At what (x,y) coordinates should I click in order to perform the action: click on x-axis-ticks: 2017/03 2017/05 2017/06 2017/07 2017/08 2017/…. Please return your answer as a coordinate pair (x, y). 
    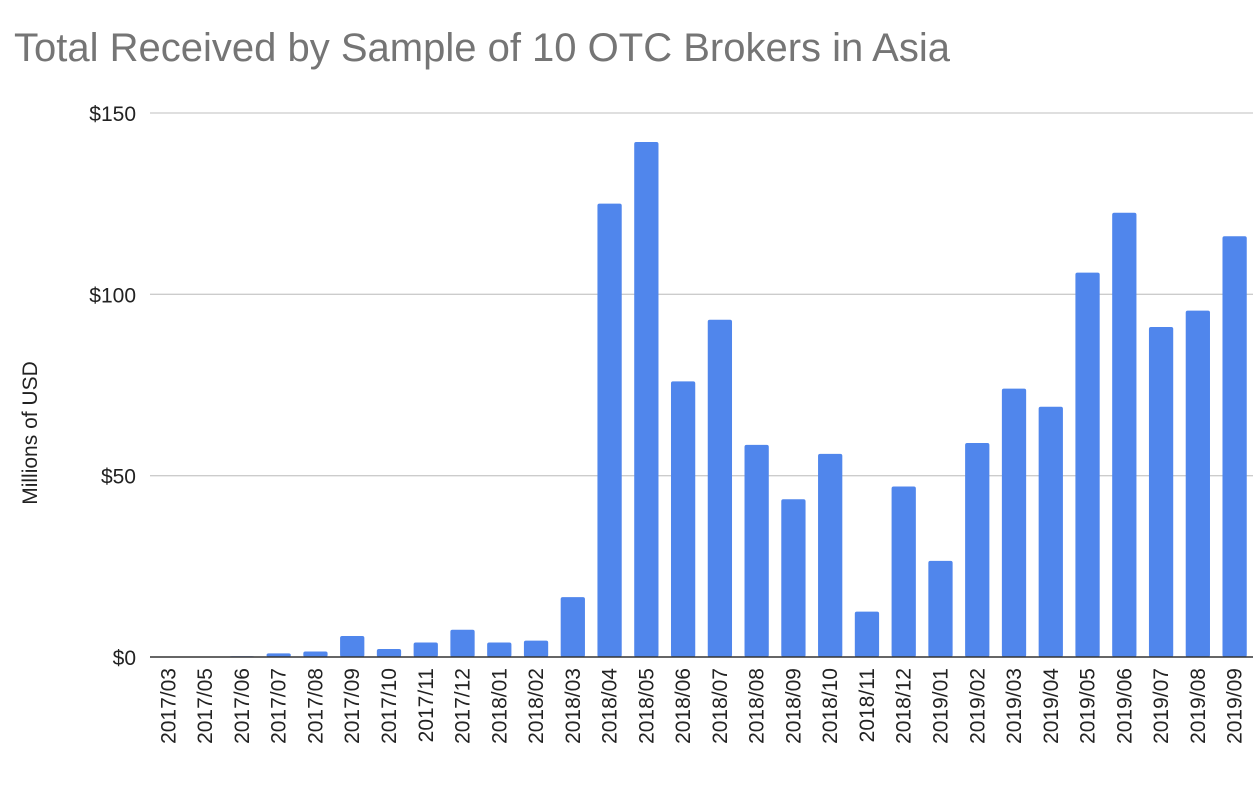
    Looking at the image, I should click on (701, 706).